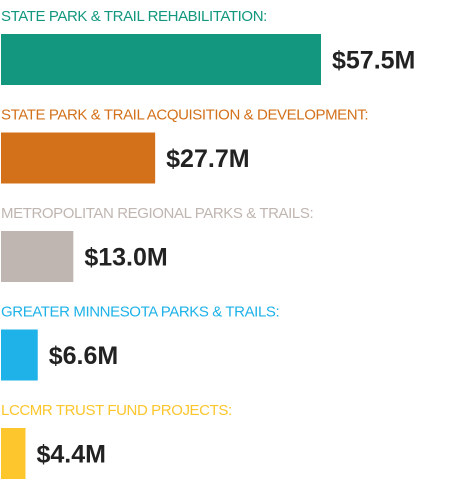  What do you see at coordinates (373, 61) in the screenshot?
I see `value-label: $57.5M` at bounding box center [373, 61].